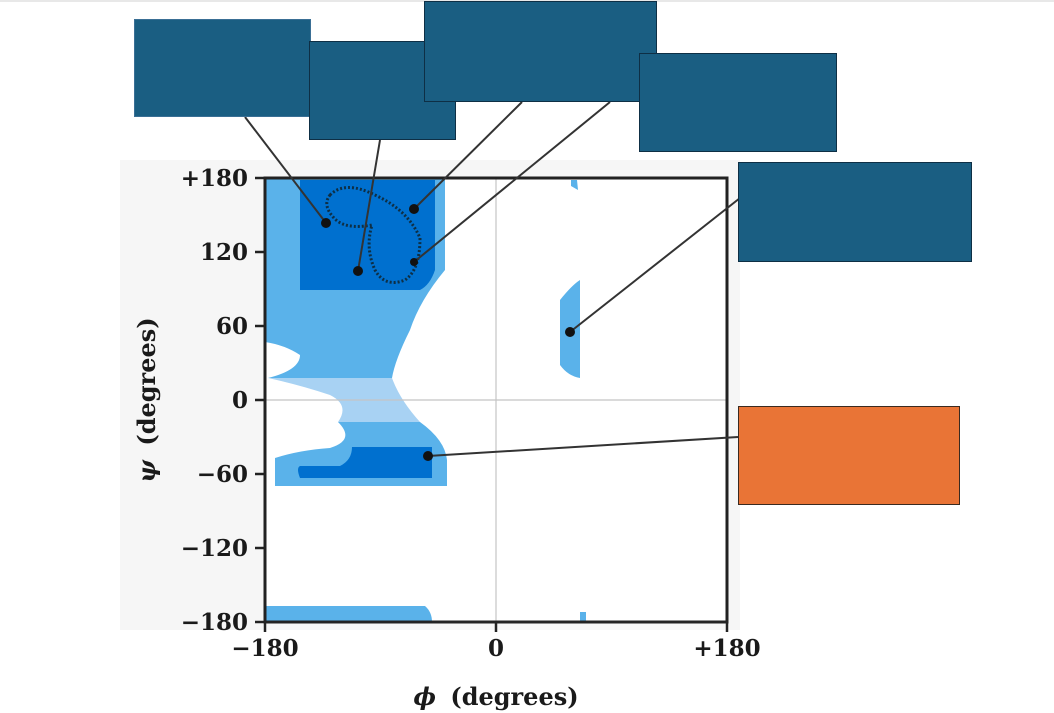 The width and height of the screenshot is (1054, 713). I want to click on y-axis-unit: (degrees), so click(146, 381).